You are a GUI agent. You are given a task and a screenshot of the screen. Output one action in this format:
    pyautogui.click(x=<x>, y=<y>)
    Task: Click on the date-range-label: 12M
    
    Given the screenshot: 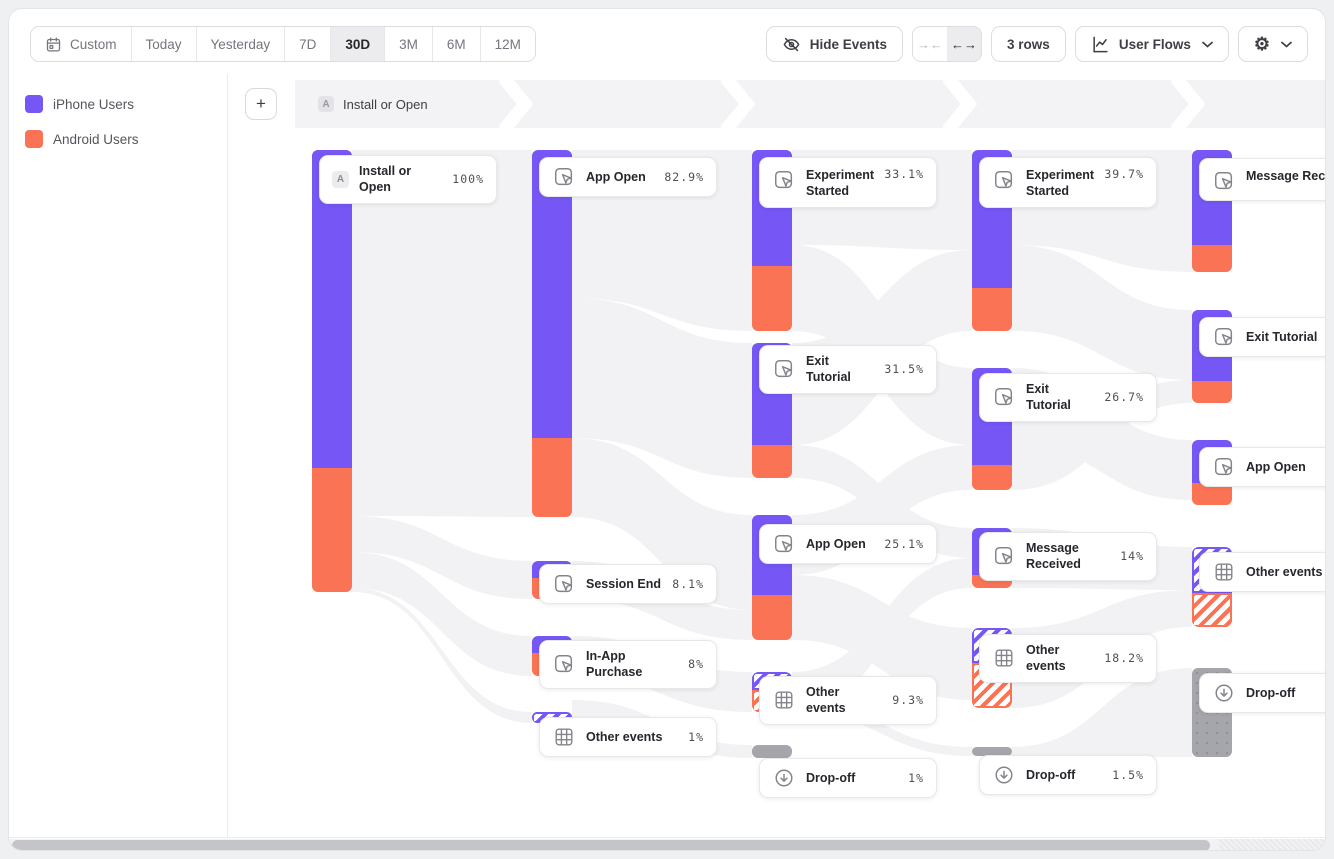 What is the action you would take?
    pyautogui.click(x=507, y=44)
    